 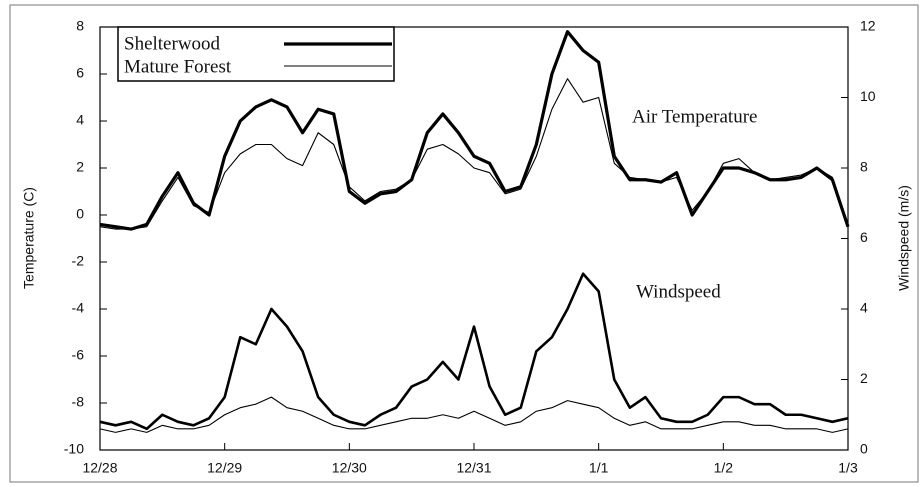 What do you see at coordinates (78, 261) in the screenshot?
I see `y-tick-label: -2` at bounding box center [78, 261].